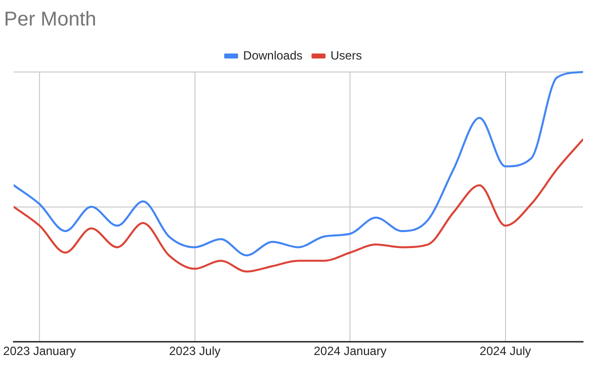 The image size is (595, 366). What do you see at coordinates (39, 351) in the screenshot?
I see `x-tick-label: 2023 January` at bounding box center [39, 351].